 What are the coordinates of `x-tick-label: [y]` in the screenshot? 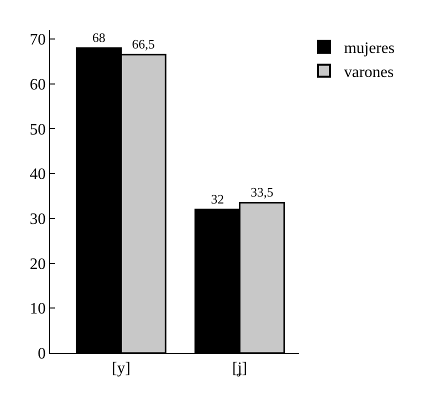 It's located at (121, 369).